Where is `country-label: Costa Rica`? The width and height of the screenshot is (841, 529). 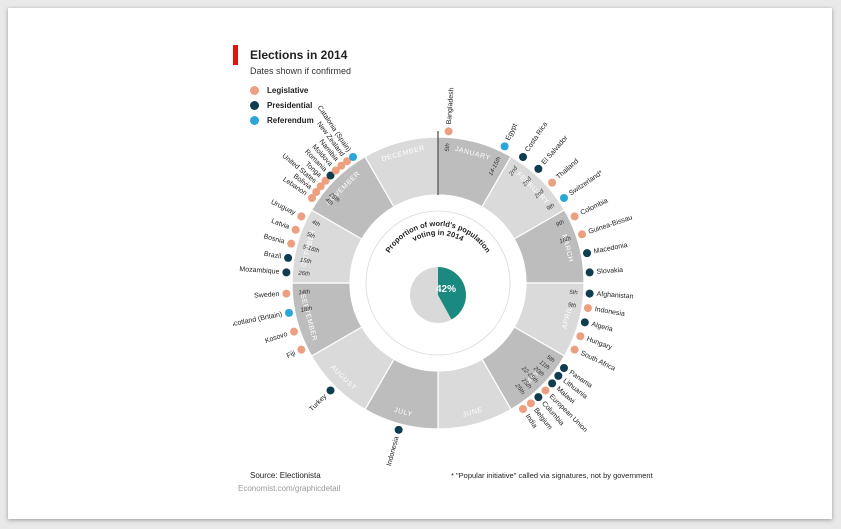 country-label: Costa Rica is located at coordinates (536, 137).